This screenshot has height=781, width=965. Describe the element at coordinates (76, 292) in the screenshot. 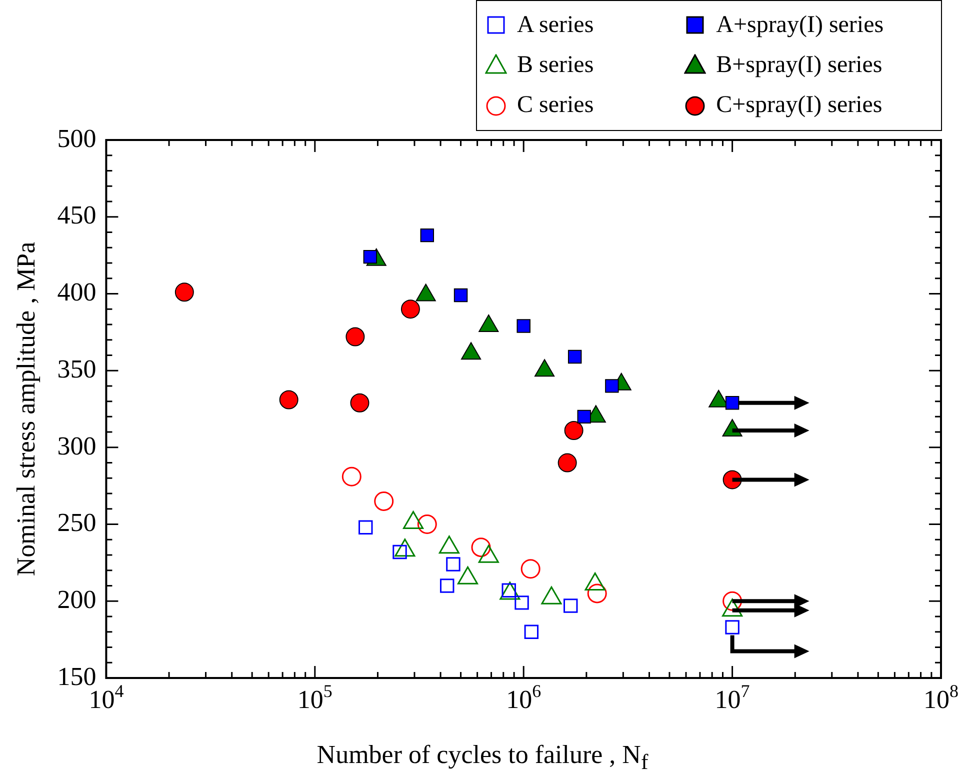

I see `y-tick-label: 400` at that location.